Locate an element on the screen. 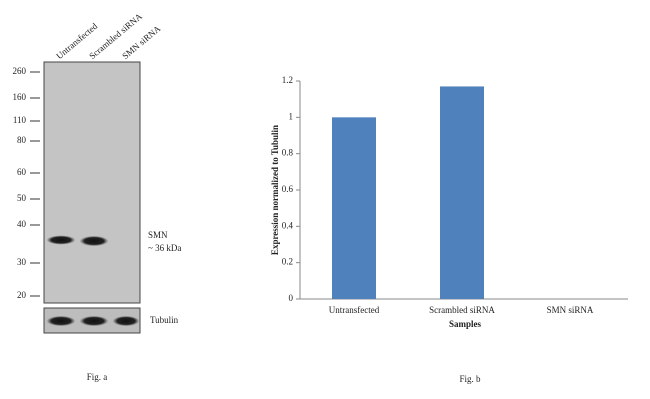  y-tick-label: 0.6 is located at coordinates (288, 189).